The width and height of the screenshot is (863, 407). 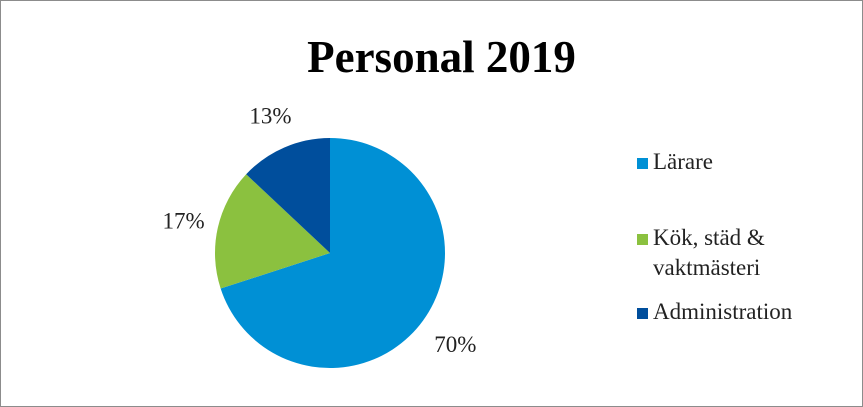 What do you see at coordinates (455, 344) in the screenshot?
I see `slice-label-larare: 70%` at bounding box center [455, 344].